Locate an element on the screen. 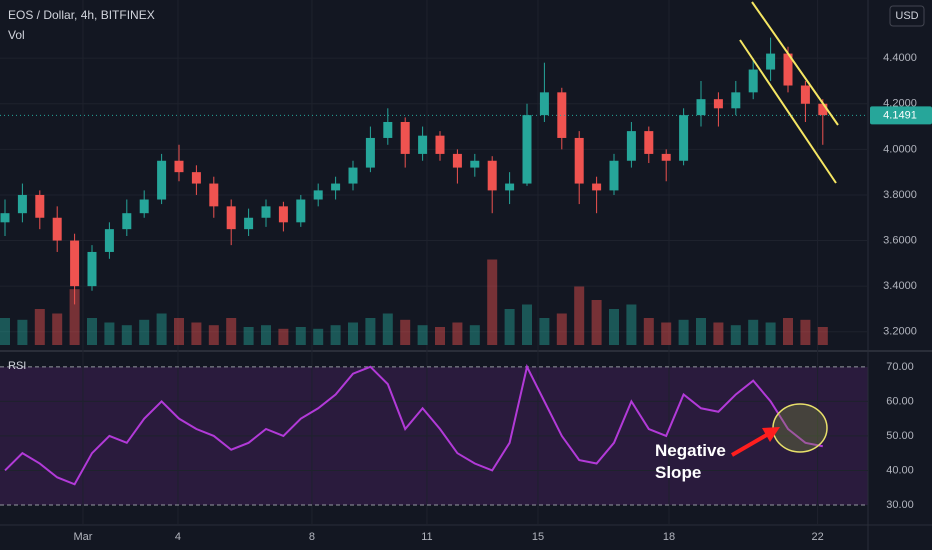 Image resolution: width=932 pixels, height=550 pixels. x-tick-label: Mar is located at coordinates (82, 537).